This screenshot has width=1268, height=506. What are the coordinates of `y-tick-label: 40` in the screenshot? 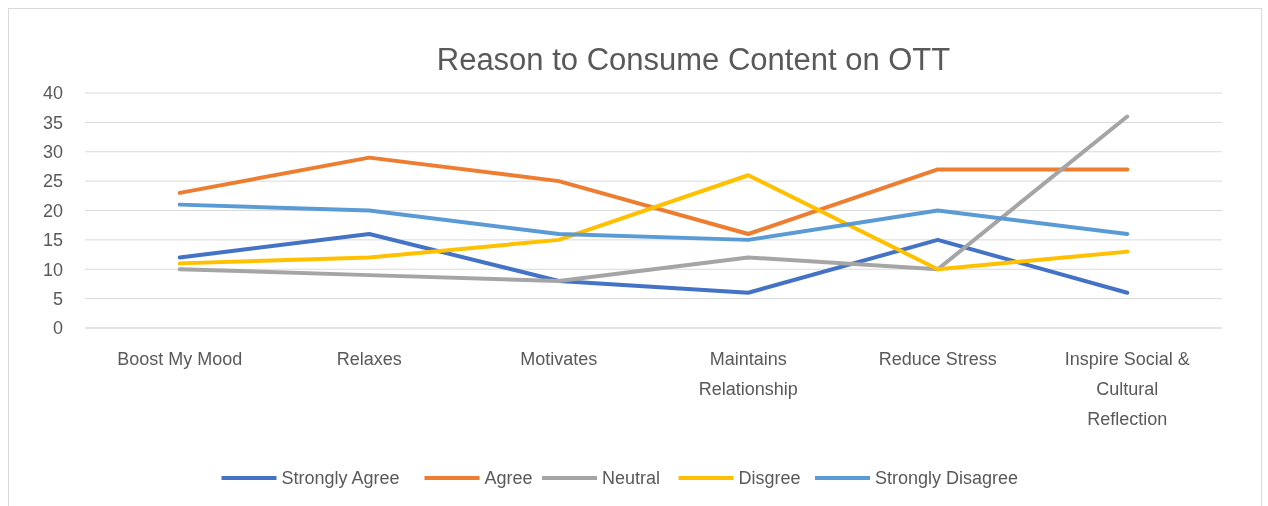 It's located at (52, 93).